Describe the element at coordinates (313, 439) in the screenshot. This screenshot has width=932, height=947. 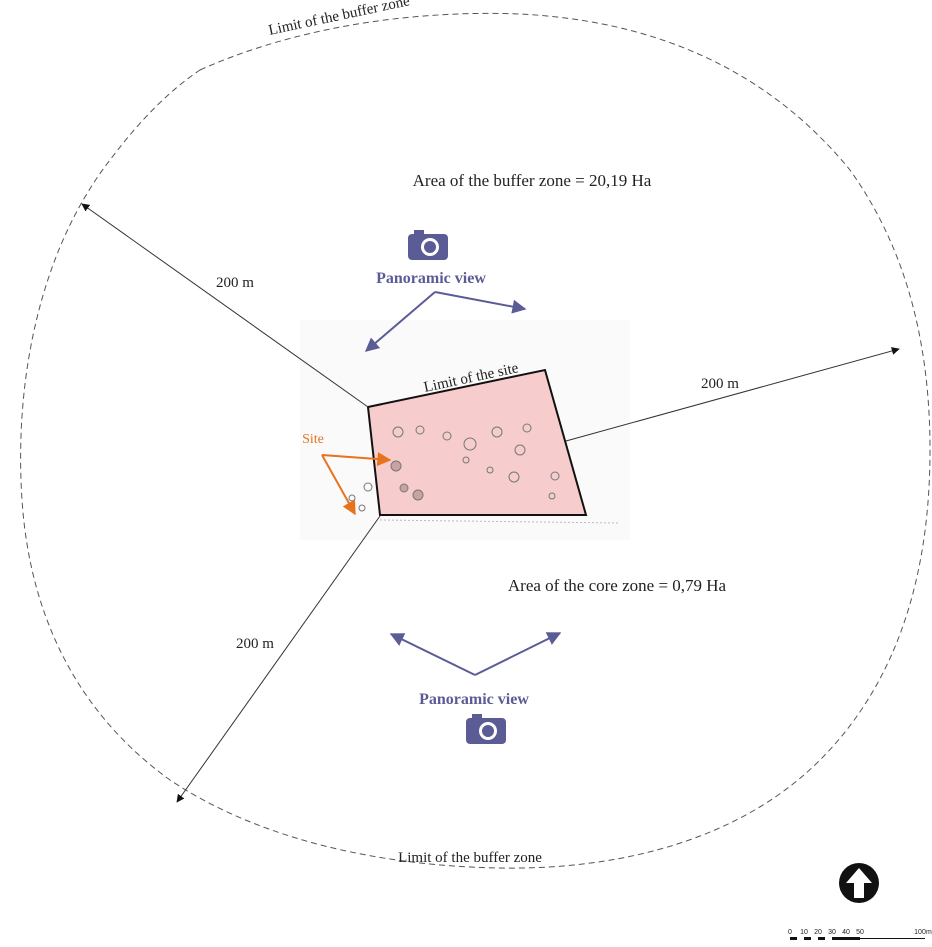
I see `site-label: Site` at that location.